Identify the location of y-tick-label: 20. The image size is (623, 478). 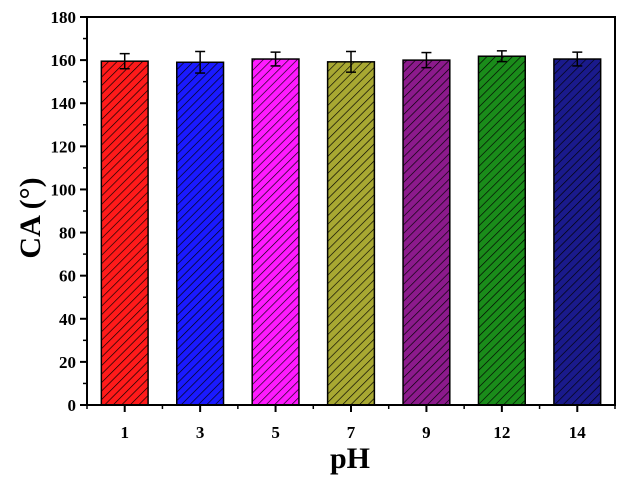
(67, 362).